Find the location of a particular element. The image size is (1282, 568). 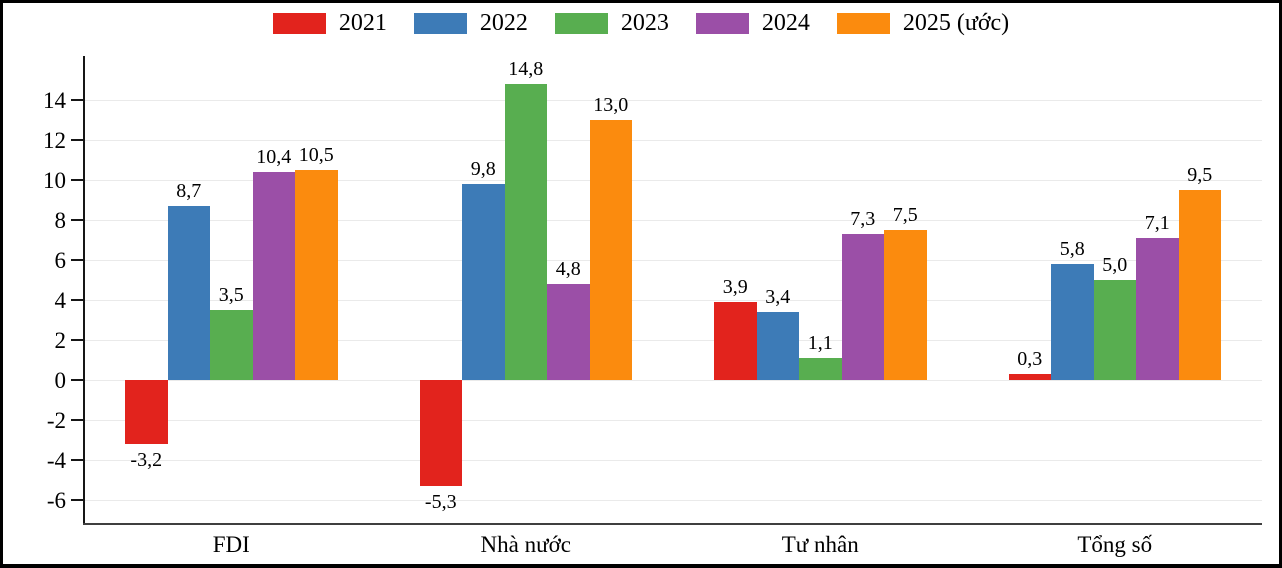

bar-value-label: 3,5 is located at coordinates (231, 295).